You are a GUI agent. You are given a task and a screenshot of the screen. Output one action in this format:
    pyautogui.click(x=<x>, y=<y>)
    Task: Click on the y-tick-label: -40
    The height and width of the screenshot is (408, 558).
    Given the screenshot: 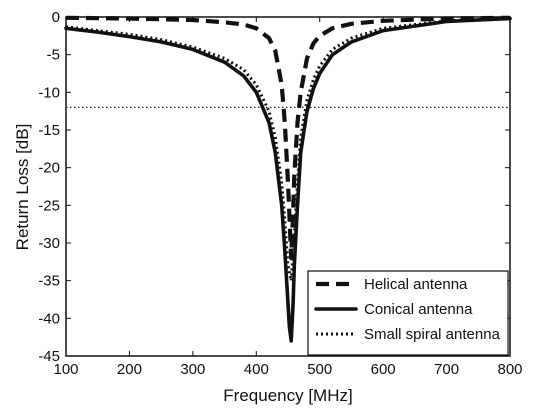 What is the action you would take?
    pyautogui.click(x=49, y=318)
    